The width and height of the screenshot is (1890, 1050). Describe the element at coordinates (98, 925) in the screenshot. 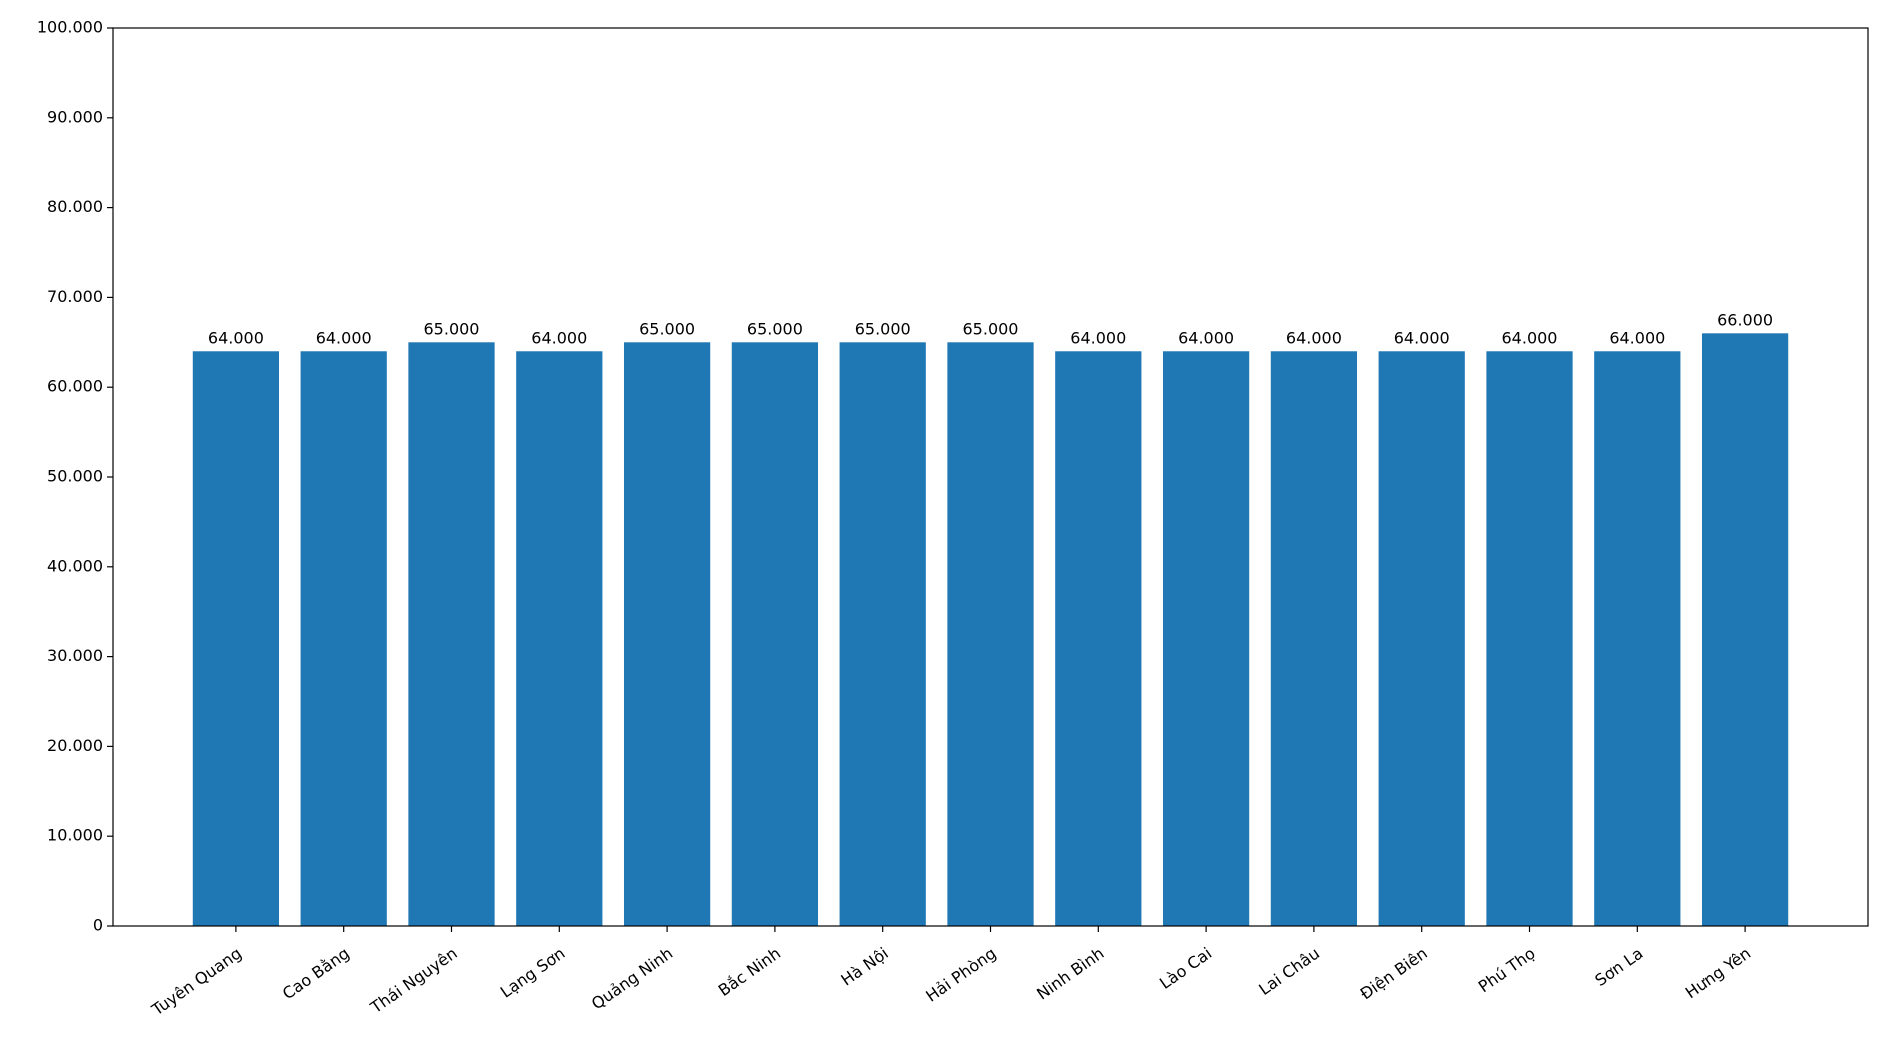

I see `y-tick-label: 0` at that location.